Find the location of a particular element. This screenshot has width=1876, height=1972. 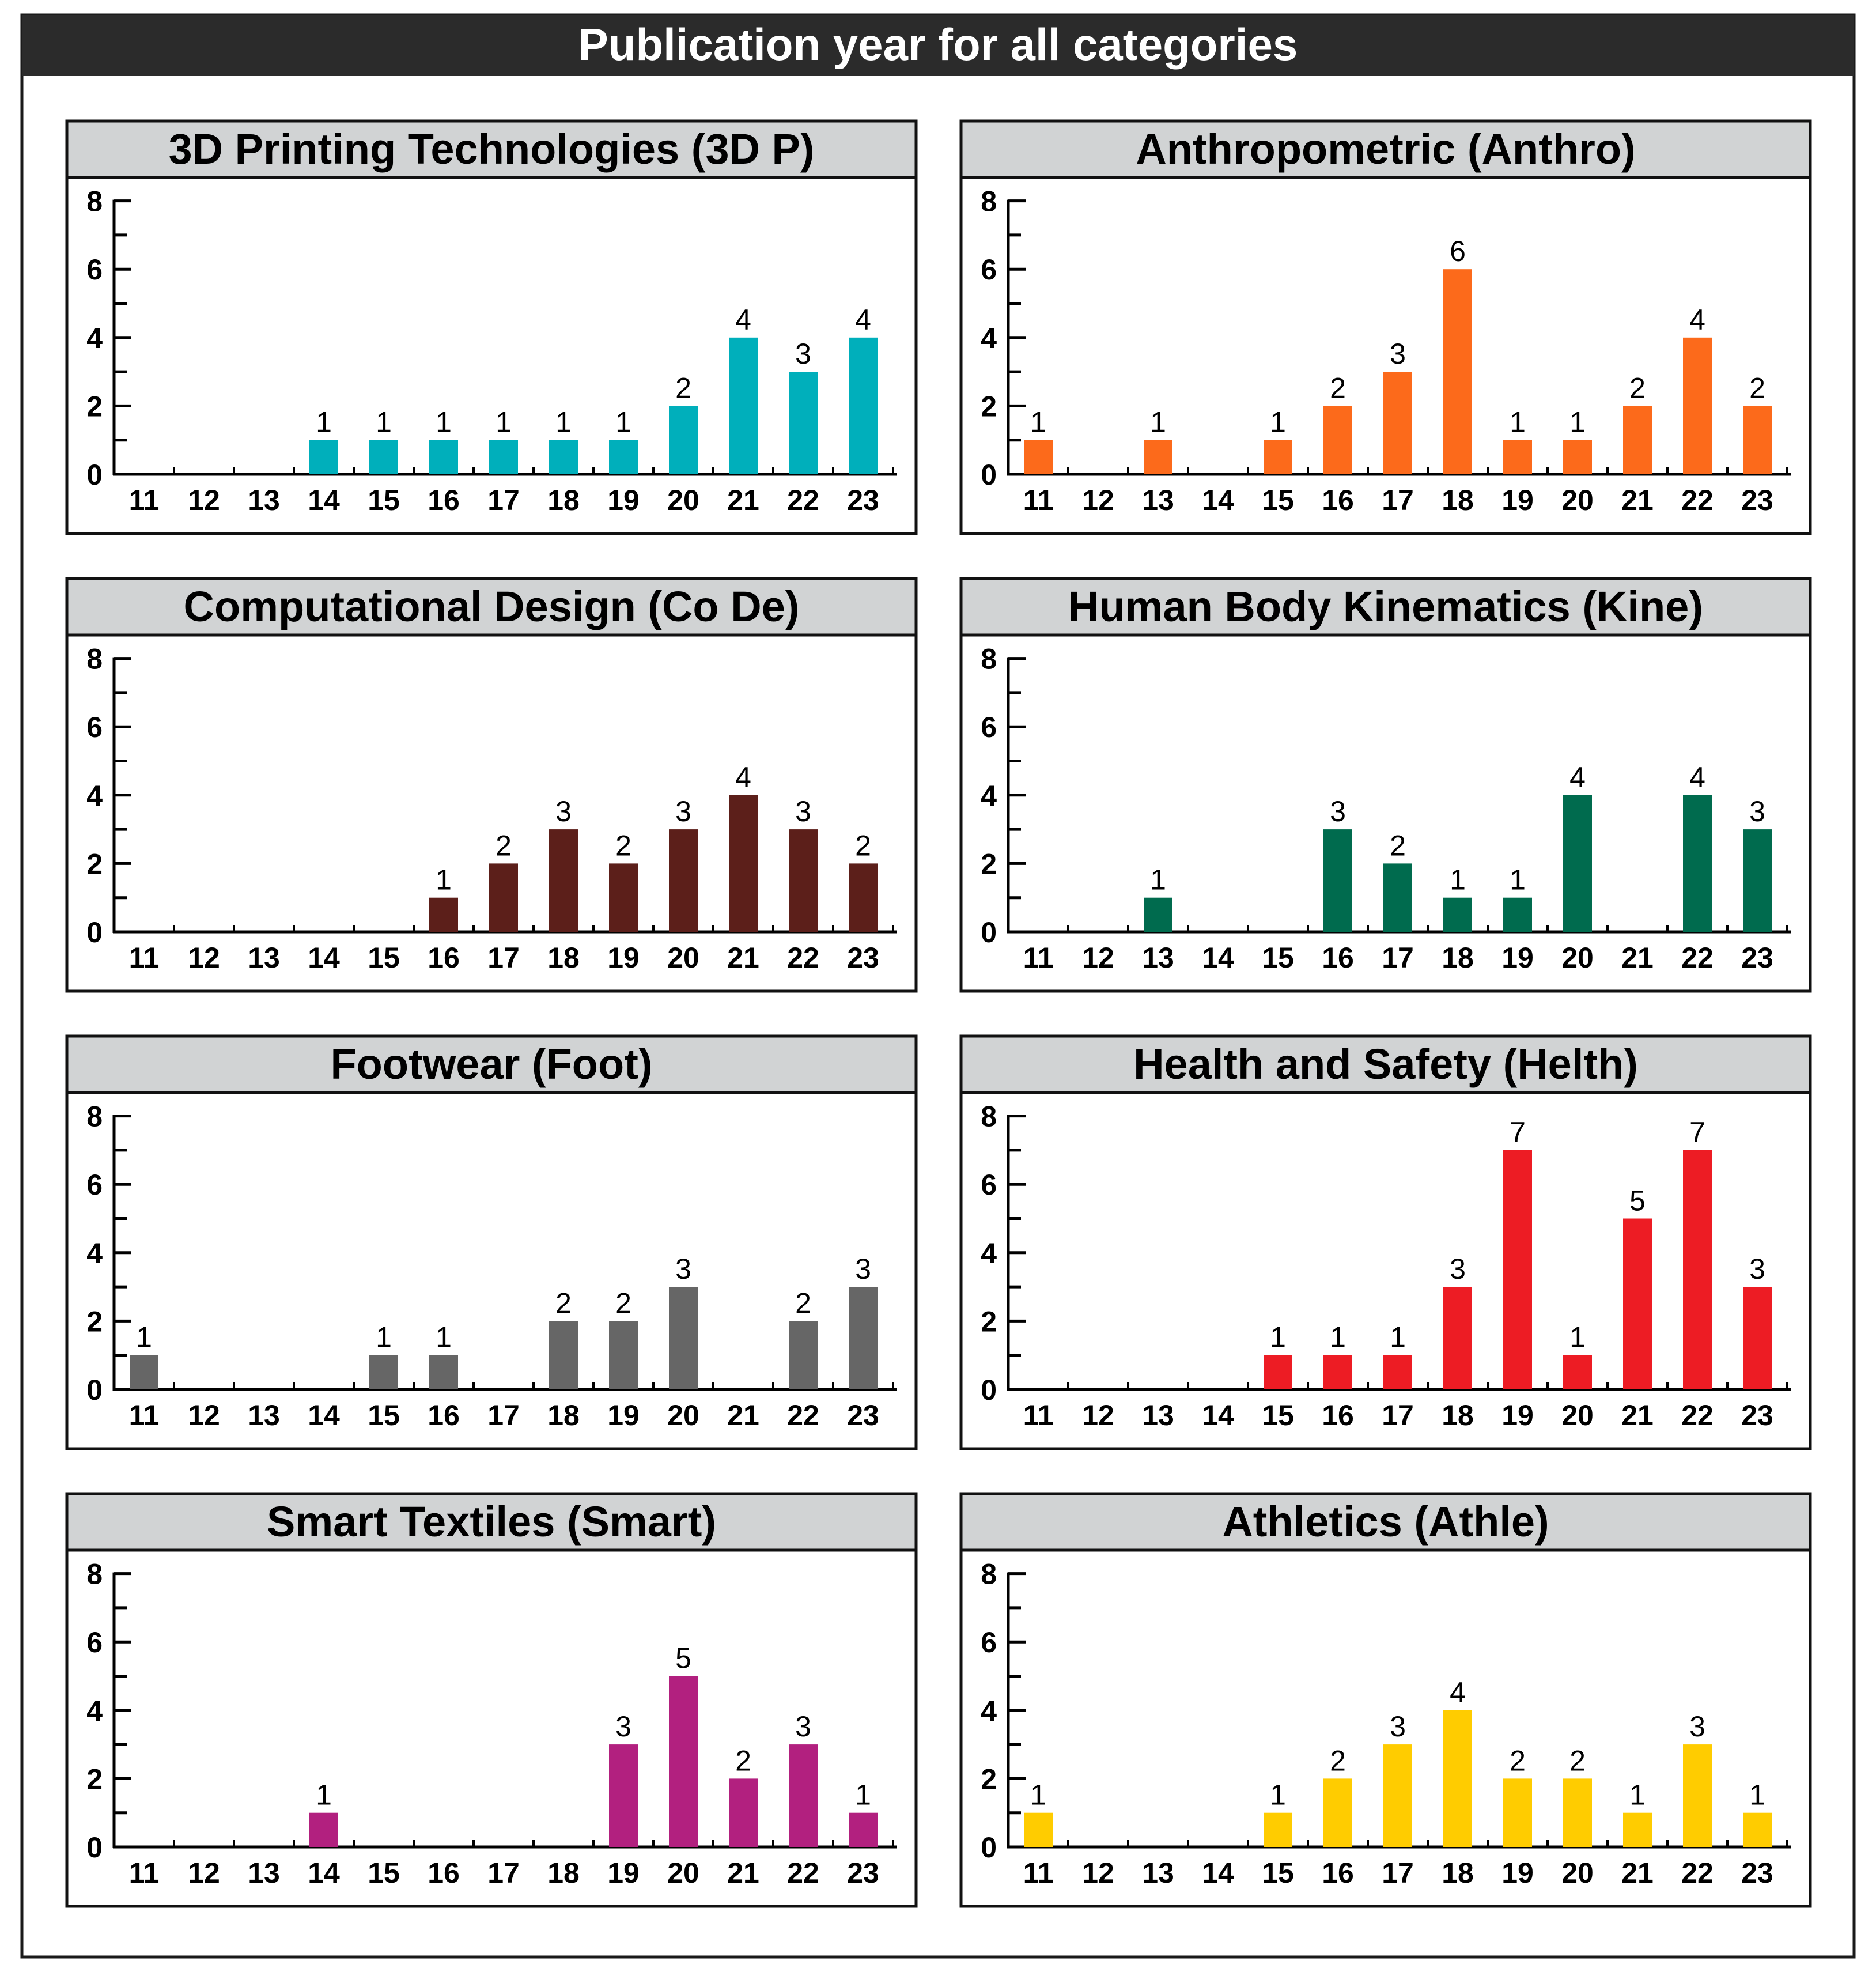

panel-title: Human Body Kinematics (Kine) is located at coordinates (1385, 606).